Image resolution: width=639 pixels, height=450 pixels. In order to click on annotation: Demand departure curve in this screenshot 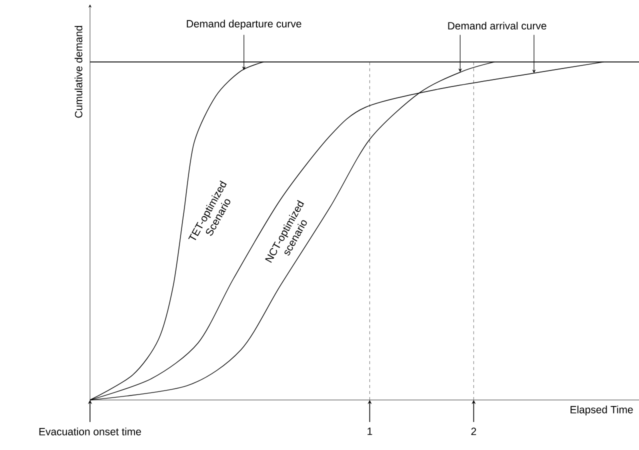, I will do `click(244, 25)`.